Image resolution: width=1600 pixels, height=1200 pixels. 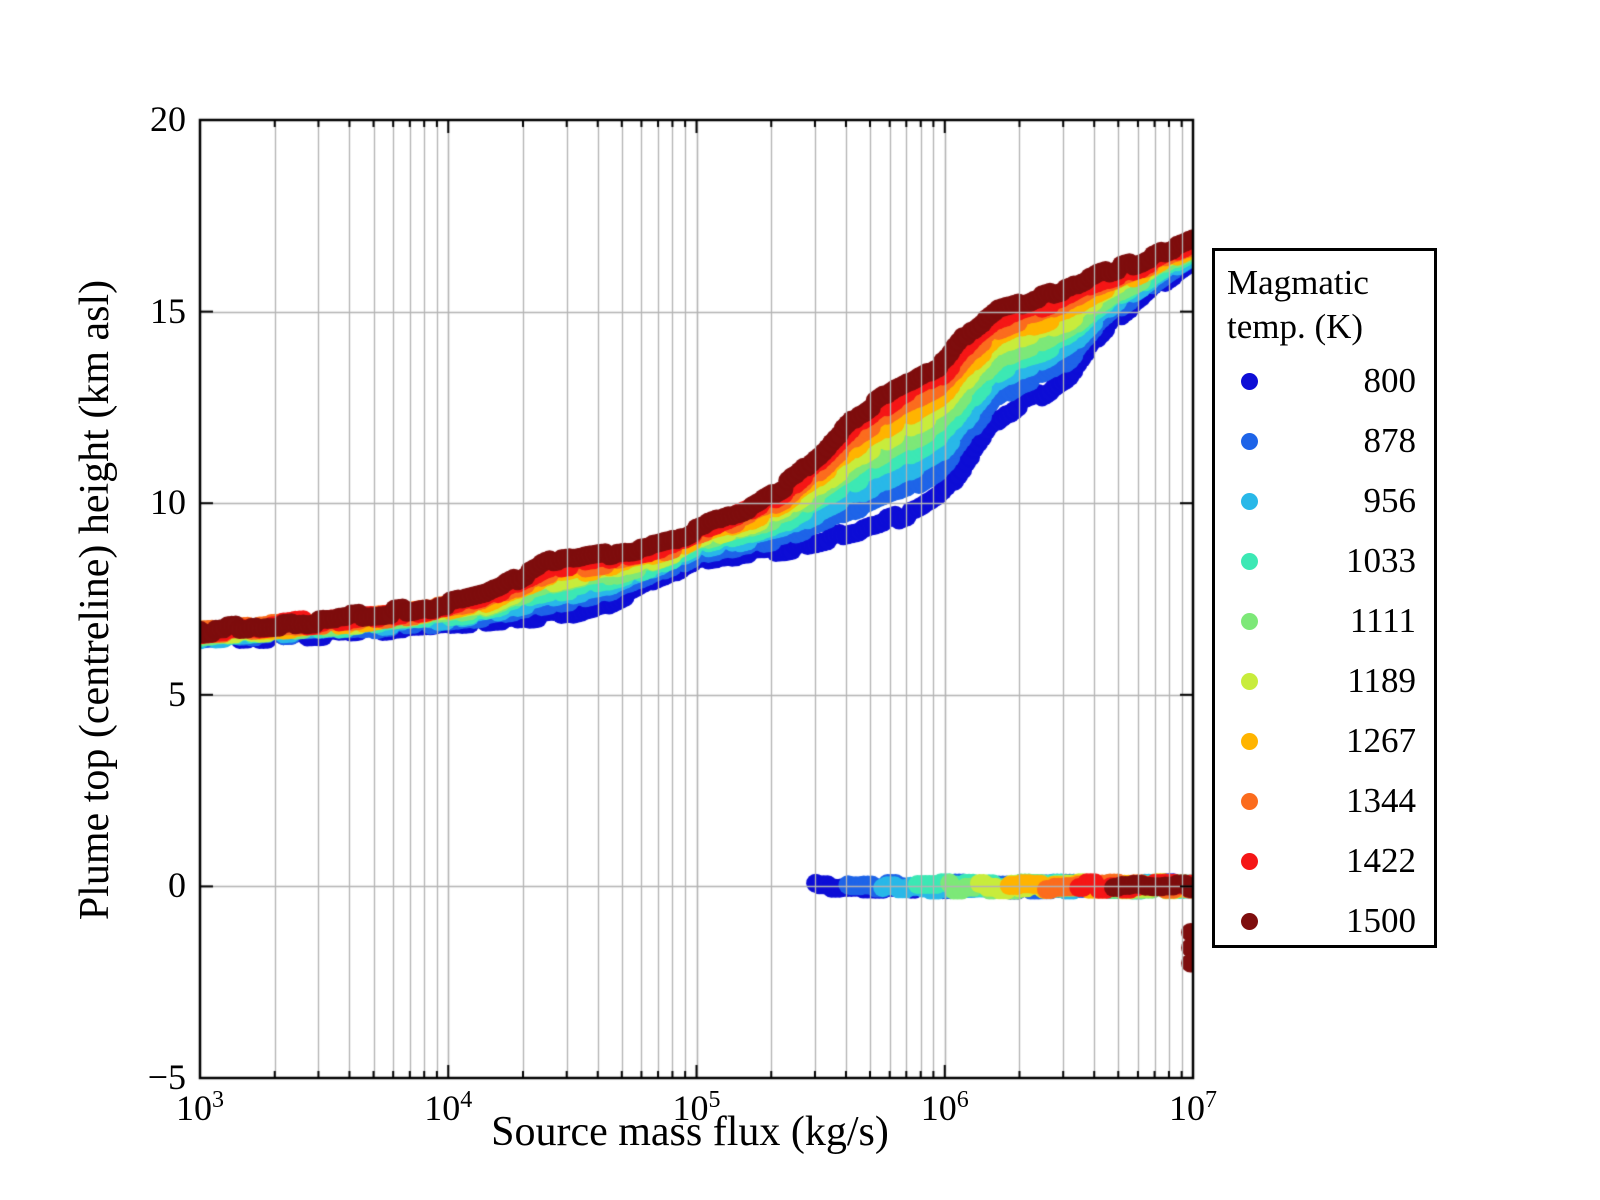 I want to click on y-tick-label: 10, so click(x=168, y=502).